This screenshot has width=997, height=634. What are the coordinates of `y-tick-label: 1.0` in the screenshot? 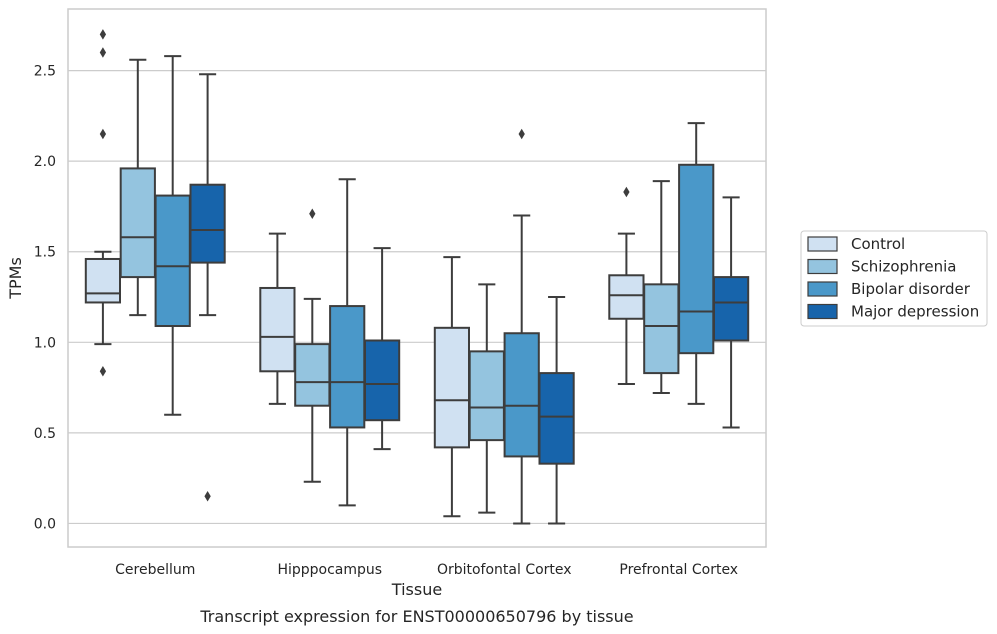 It's located at (45, 343).